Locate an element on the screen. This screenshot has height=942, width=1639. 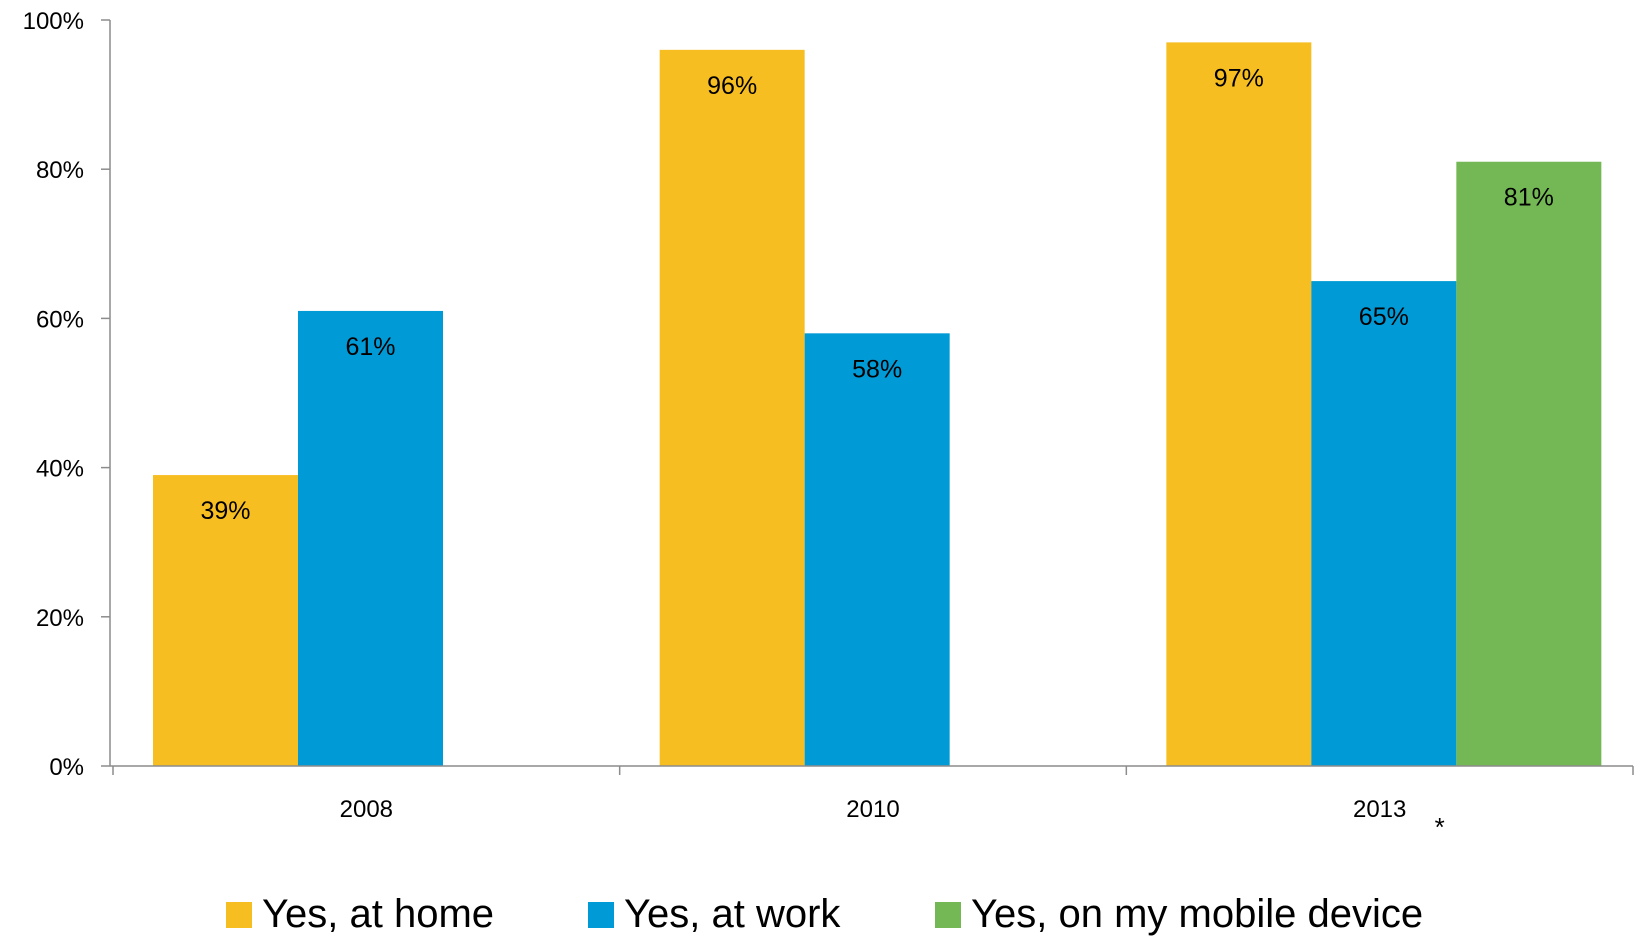
bar-2008-yes-at-work is located at coordinates (370, 538).